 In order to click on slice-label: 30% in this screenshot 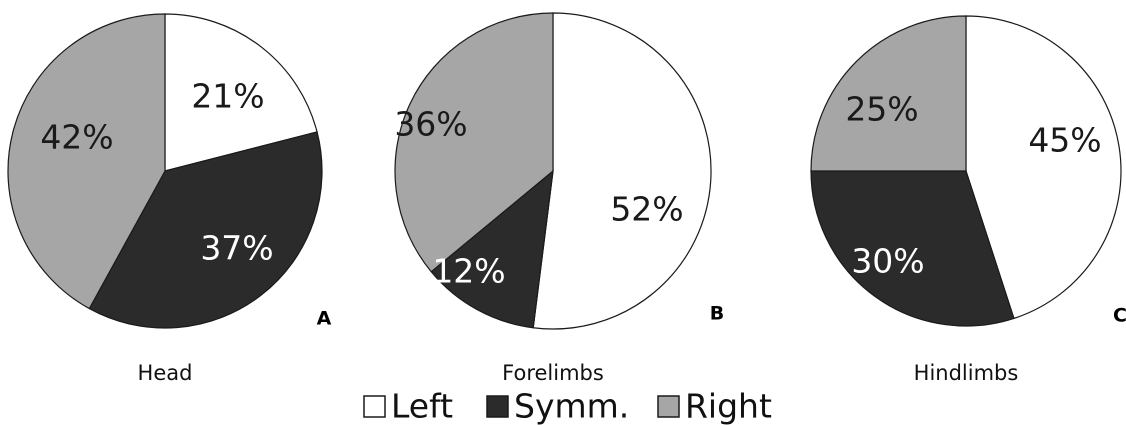, I will do `click(887, 261)`.